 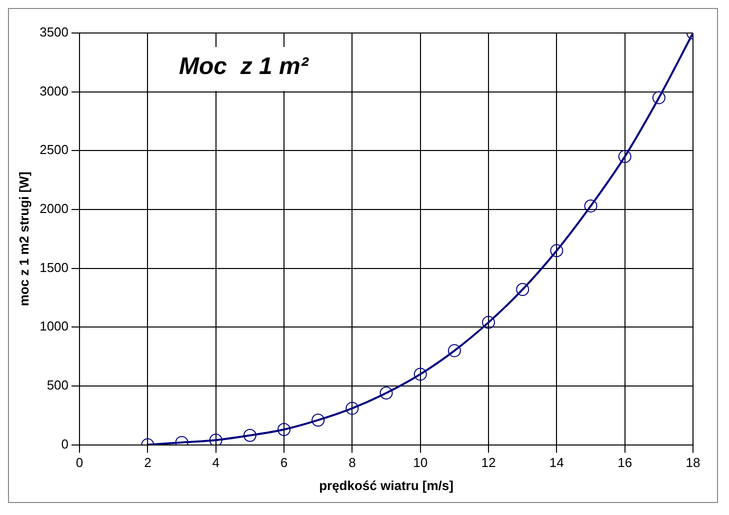 What do you see at coordinates (216, 462) in the screenshot?
I see `x-tick-label: 4` at bounding box center [216, 462].